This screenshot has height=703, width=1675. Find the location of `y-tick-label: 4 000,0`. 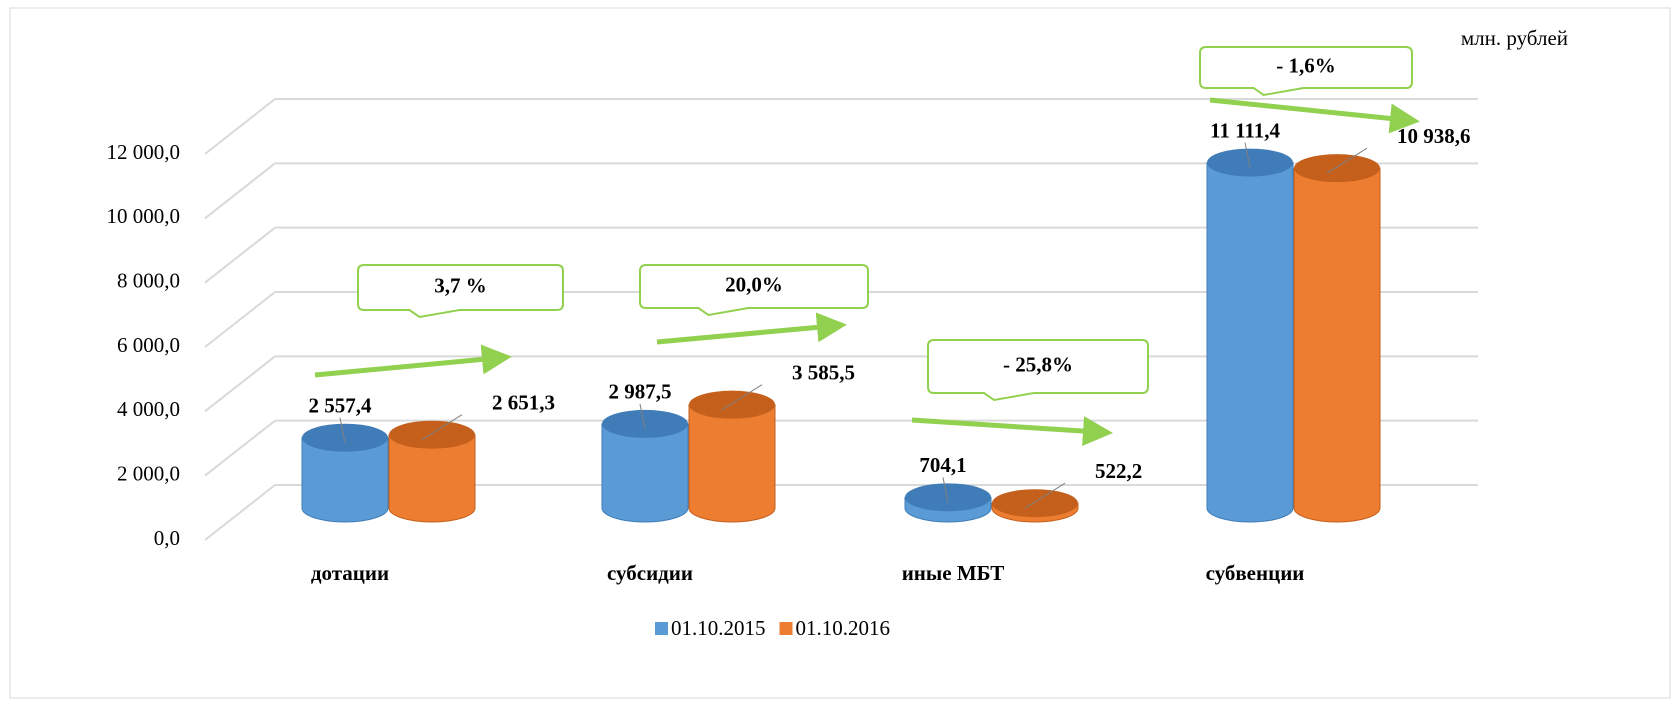

y-tick-label: 4 000,0 is located at coordinates (148, 409).